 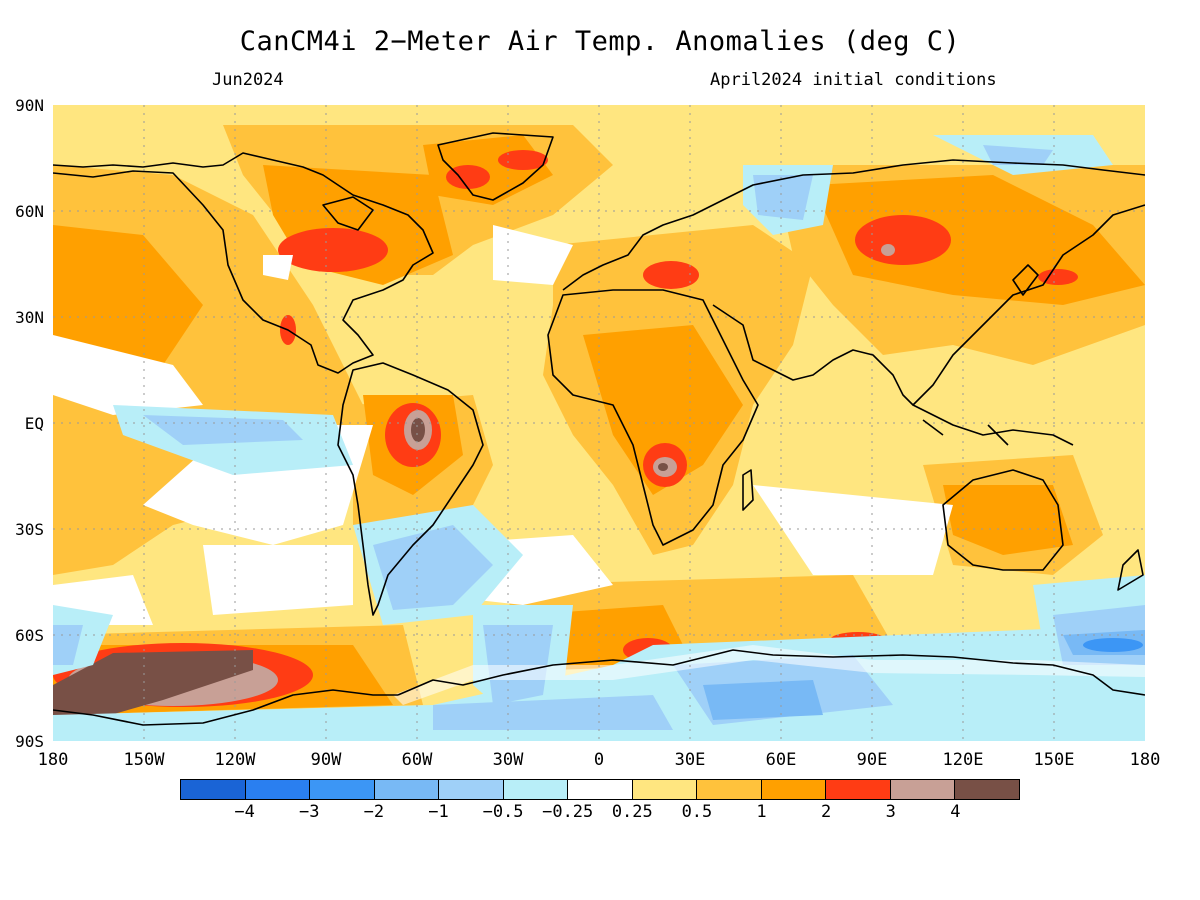 I want to click on lat-label-eq: EQ, so click(x=34, y=423).